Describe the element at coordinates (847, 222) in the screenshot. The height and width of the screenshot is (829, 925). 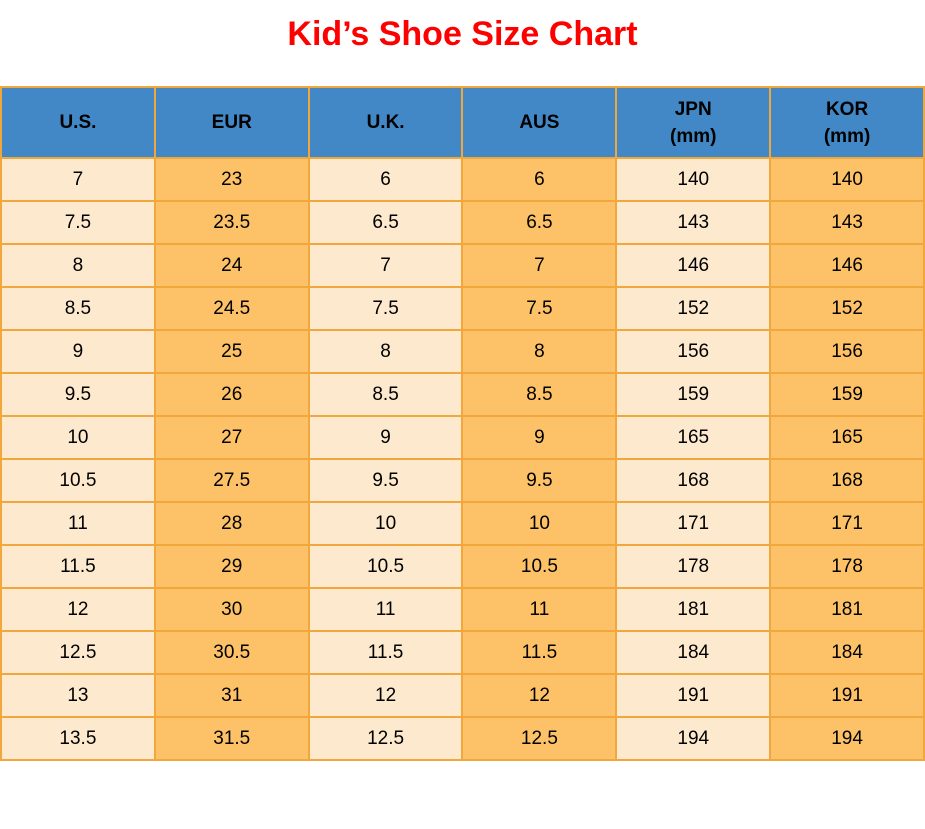
I see `table-cell: 143` at that location.